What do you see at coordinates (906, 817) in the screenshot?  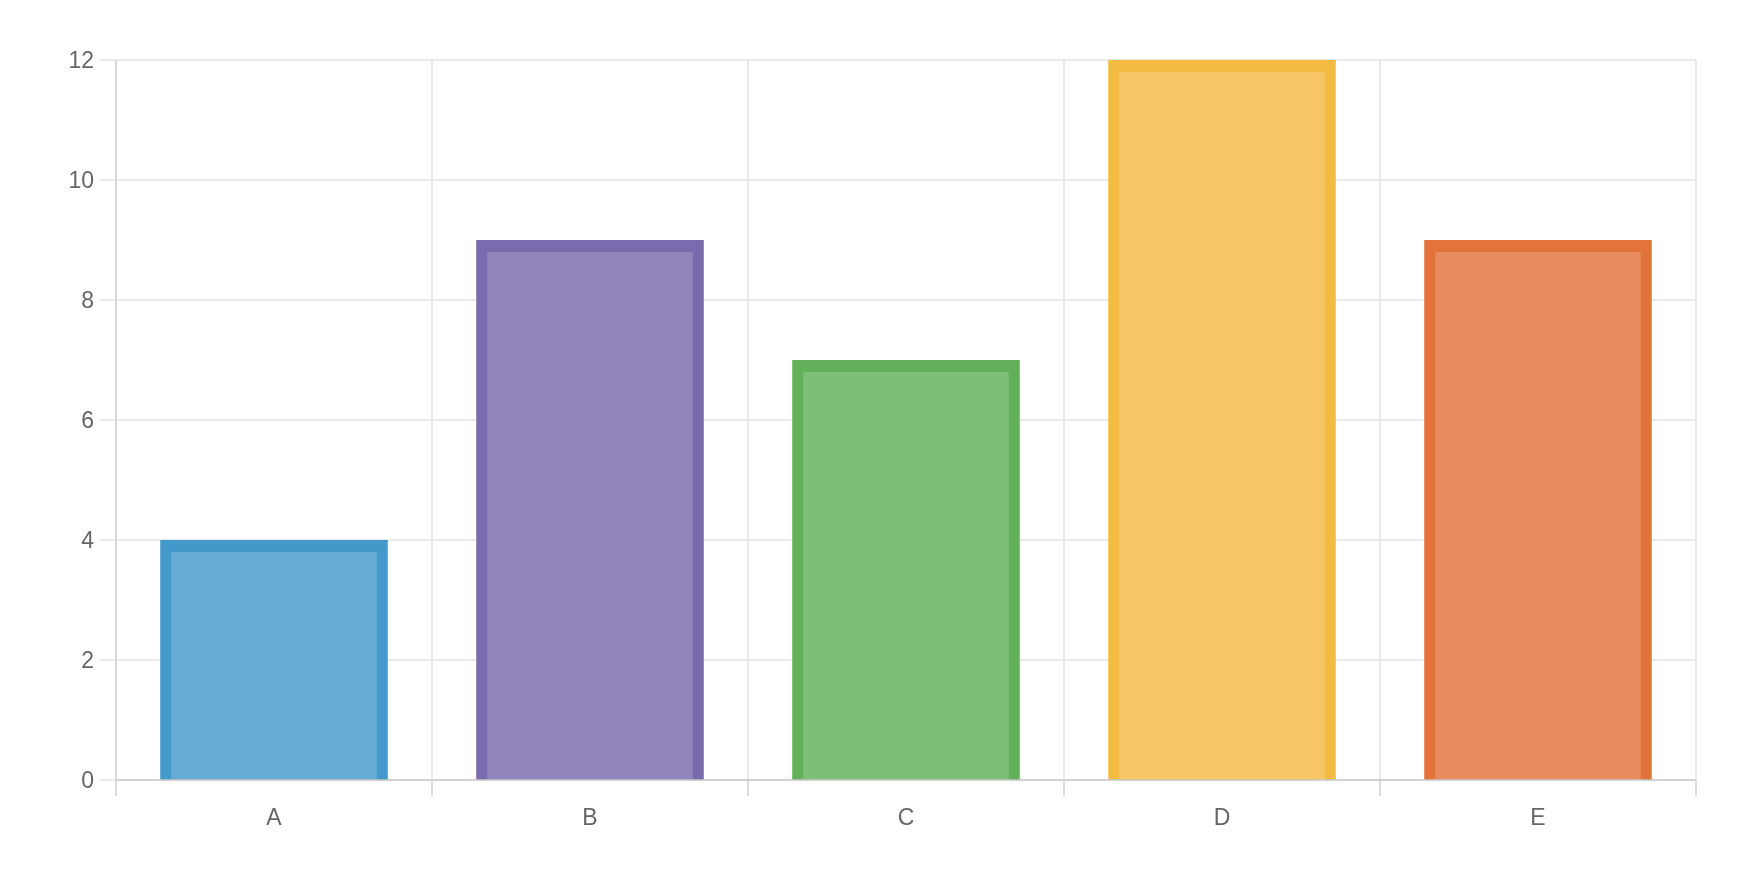 I see `x-tick-label: C` at bounding box center [906, 817].